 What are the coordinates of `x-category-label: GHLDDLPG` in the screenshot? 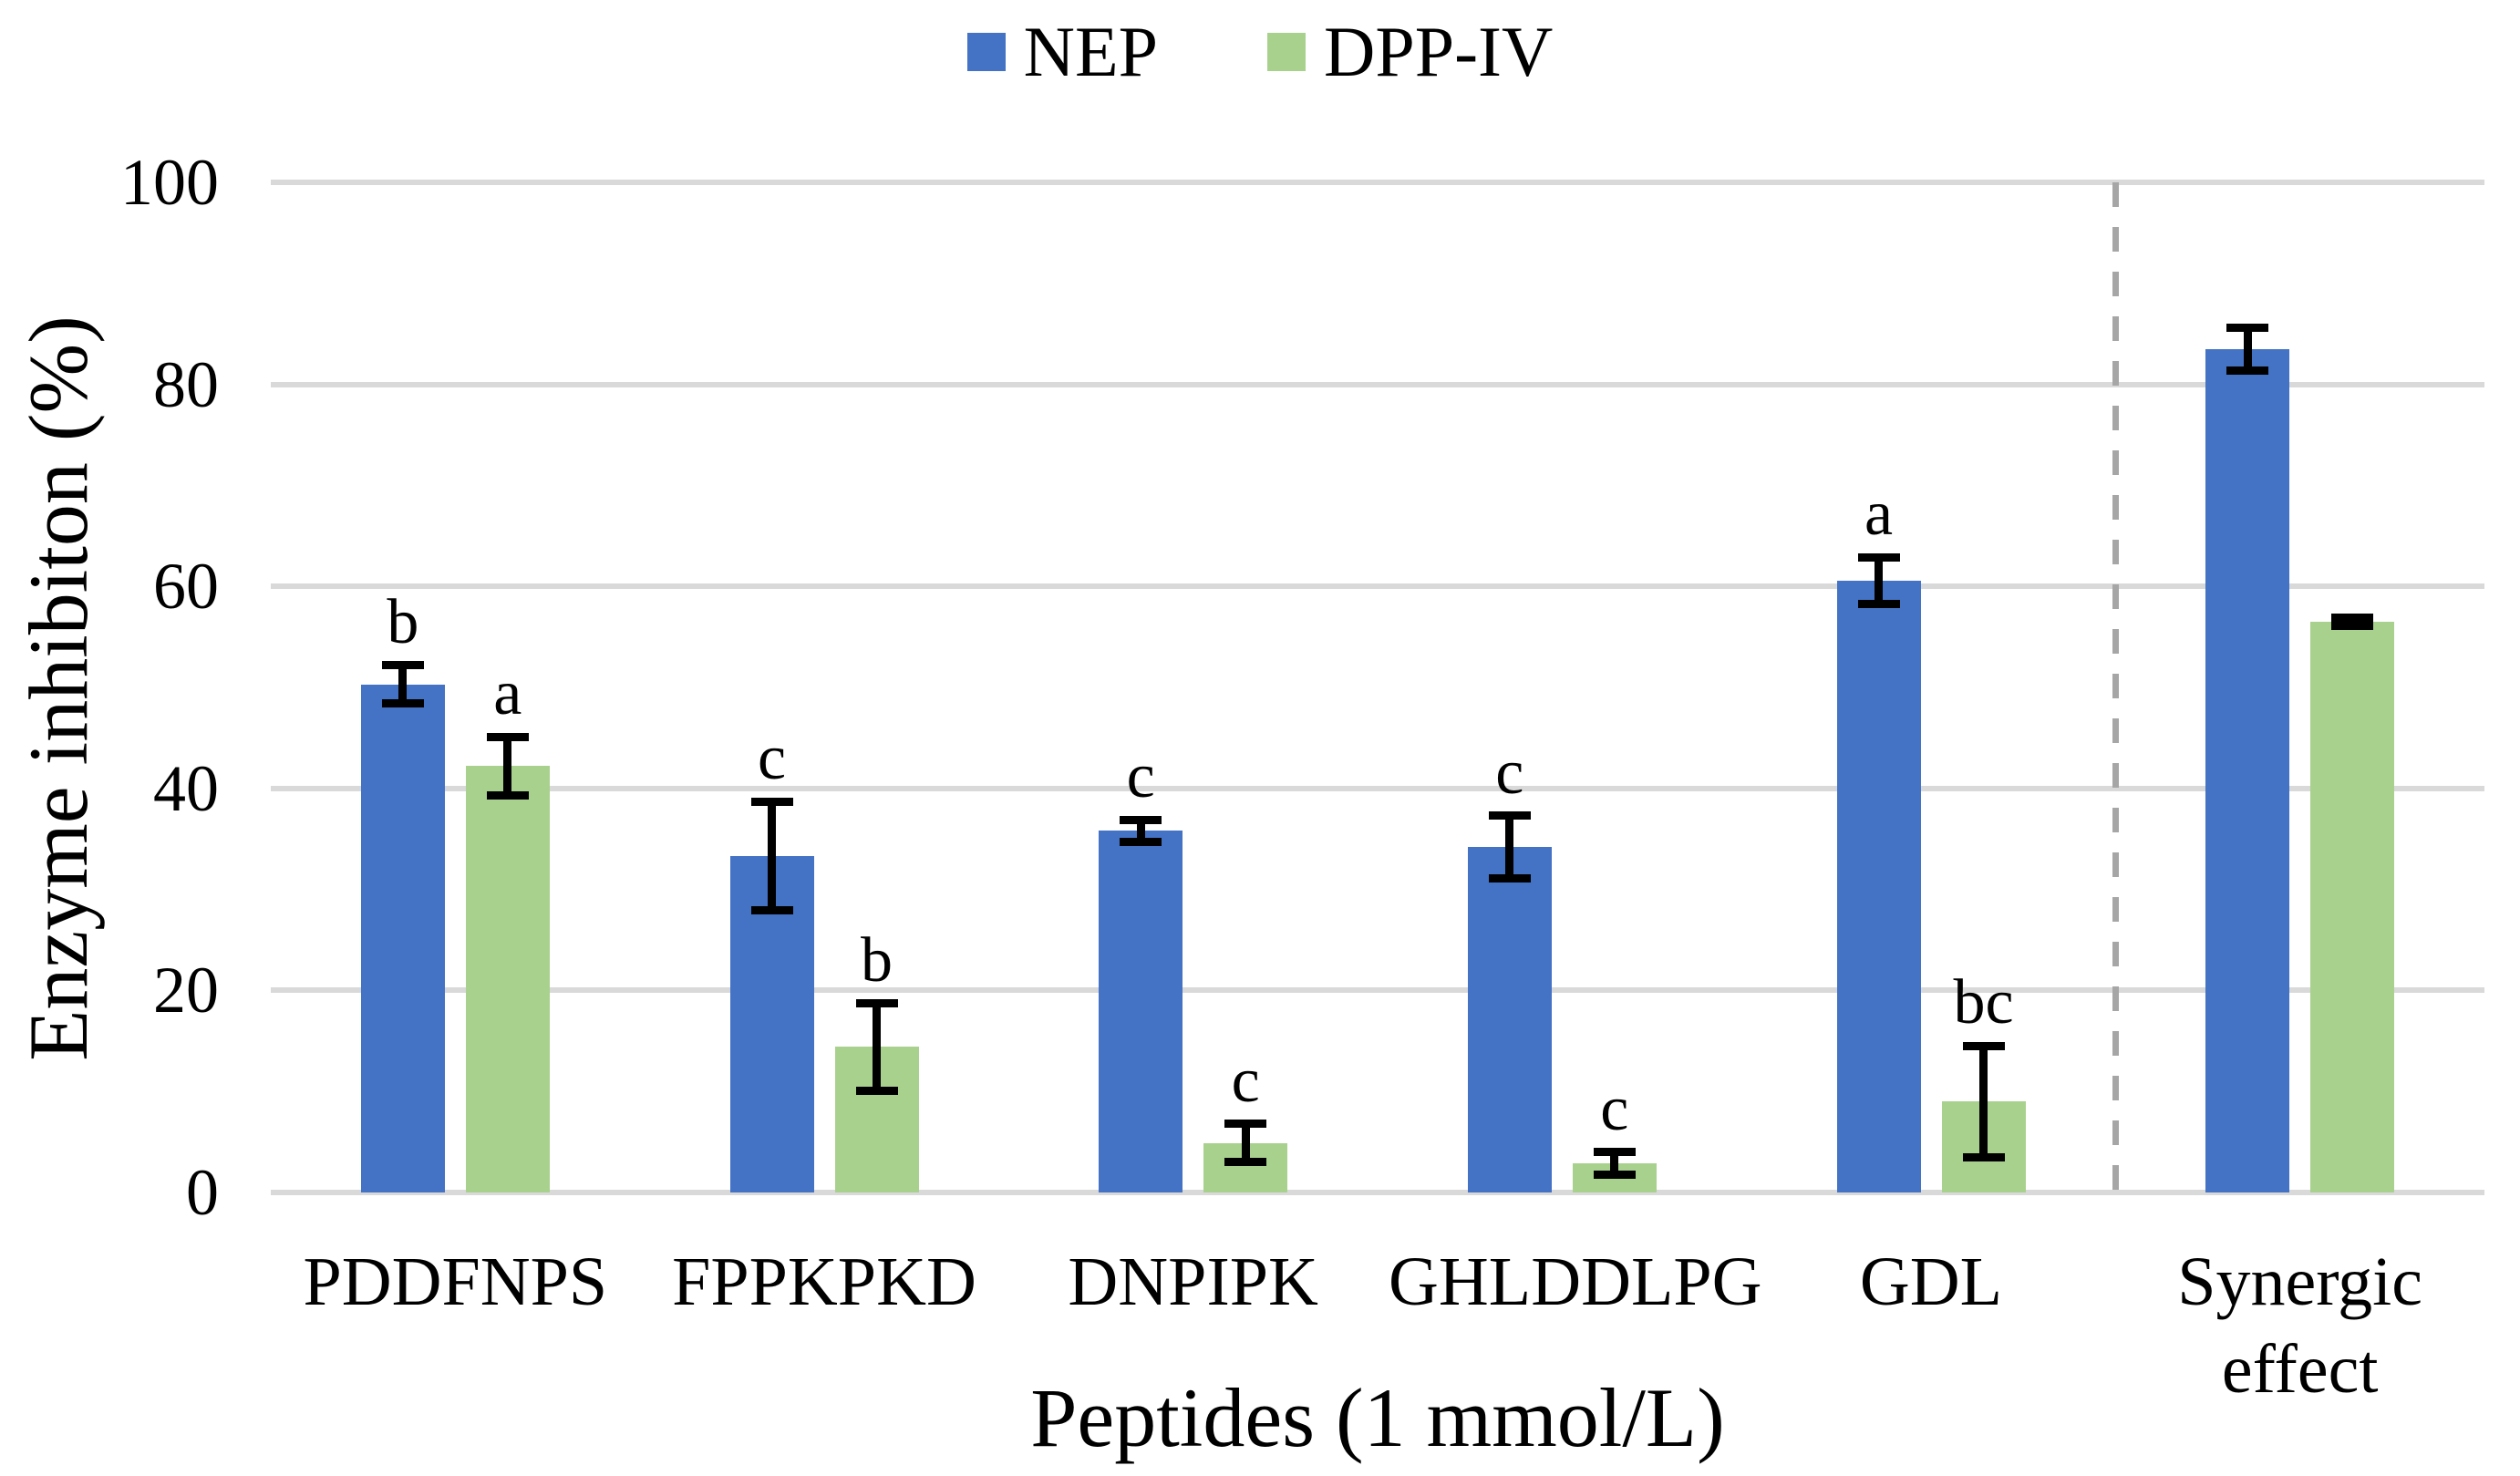 It's located at (1576, 1282).